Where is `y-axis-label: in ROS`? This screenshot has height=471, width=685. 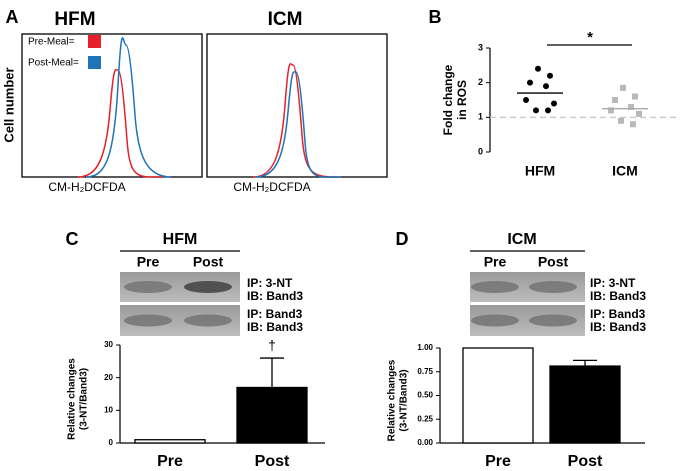 y-axis-label: in ROS is located at coordinates (462, 100).